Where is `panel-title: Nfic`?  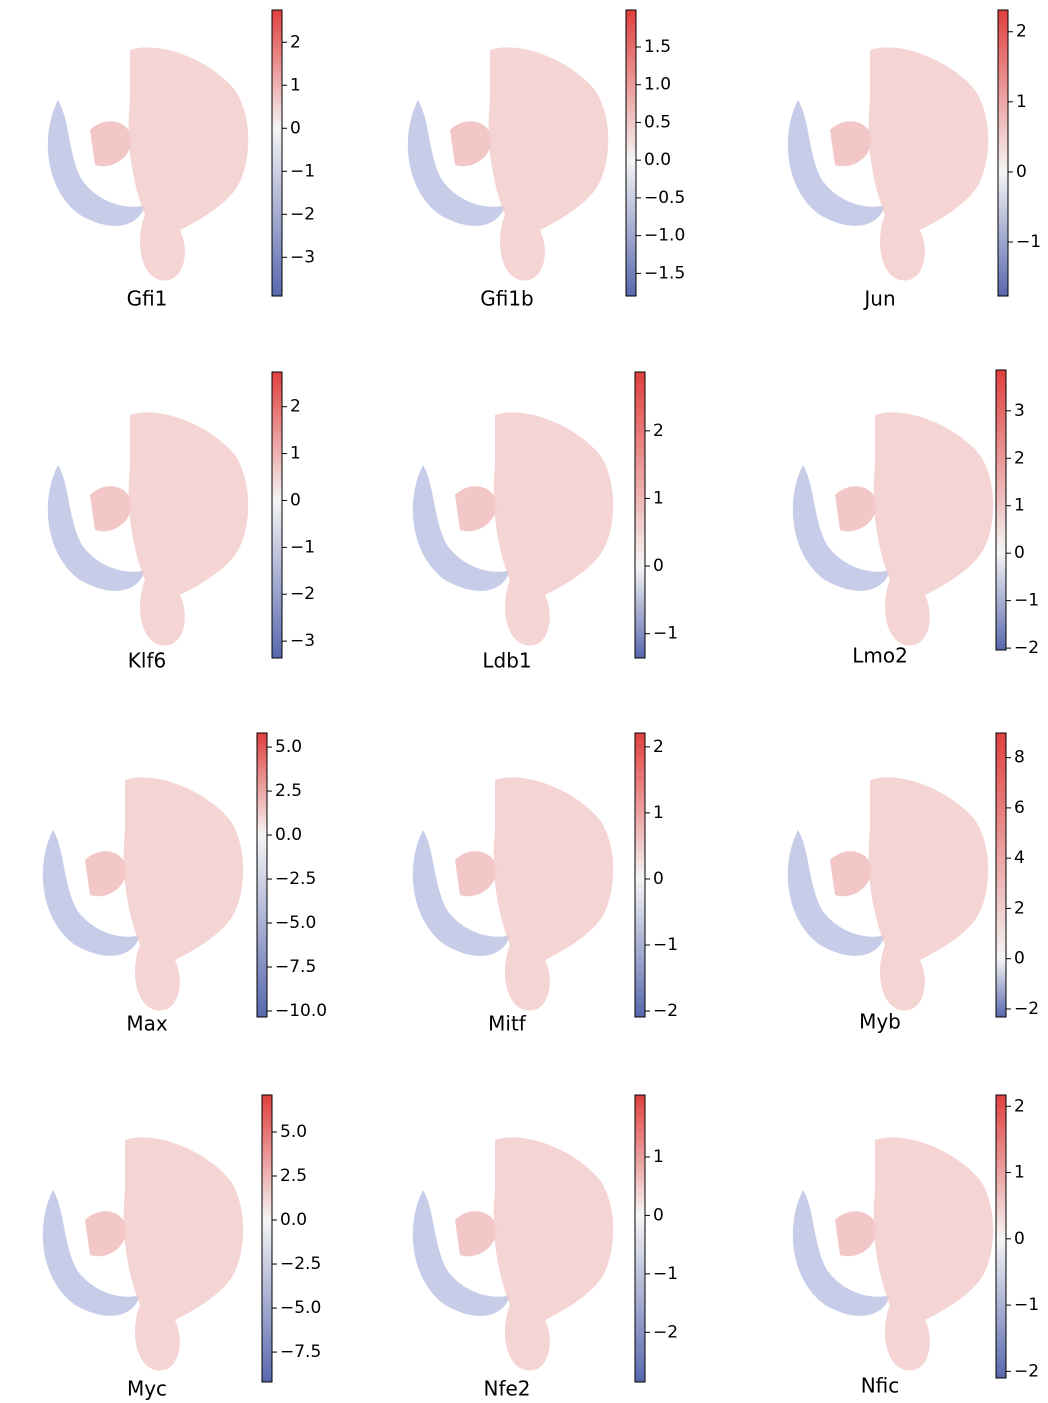
panel-title: Nfic is located at coordinates (880, 1386).